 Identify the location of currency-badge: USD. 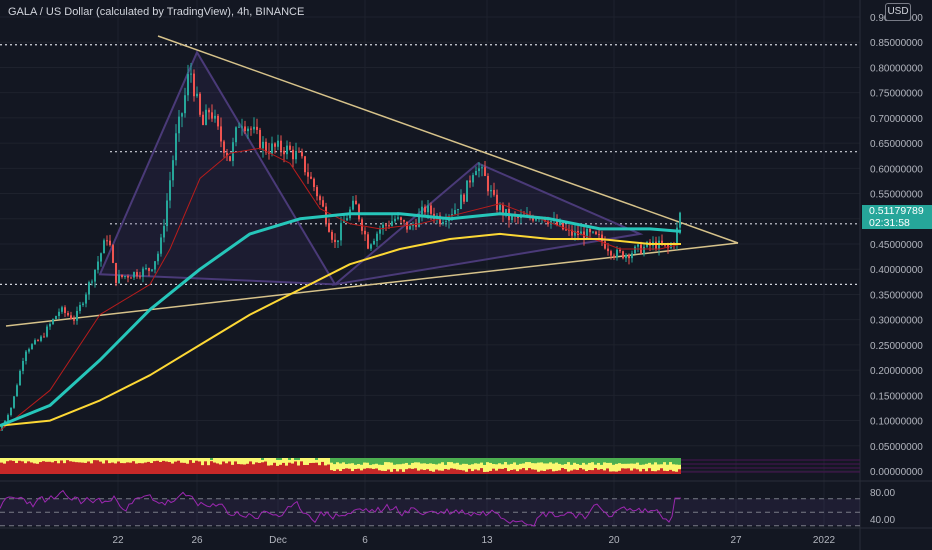
(898, 12).